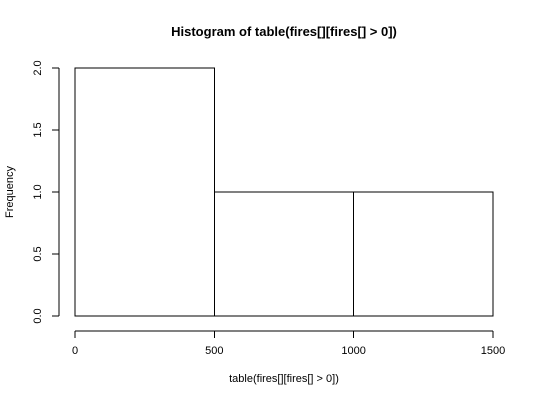 The height and width of the screenshot is (400, 540). What do you see at coordinates (353, 351) in the screenshot?
I see `x-tick-label-2: 1000` at bounding box center [353, 351].